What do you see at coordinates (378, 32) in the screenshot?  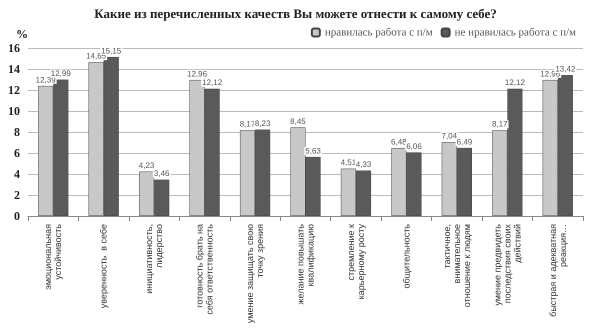 I see `legend-label: нравилась работа с п/м` at bounding box center [378, 32].